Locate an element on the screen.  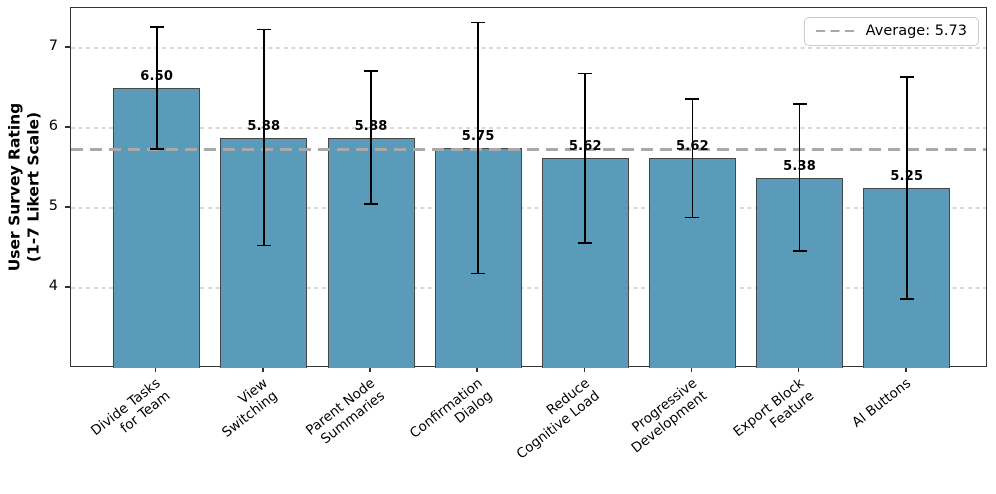
y-tick-label: 7 is located at coordinates (53, 46).